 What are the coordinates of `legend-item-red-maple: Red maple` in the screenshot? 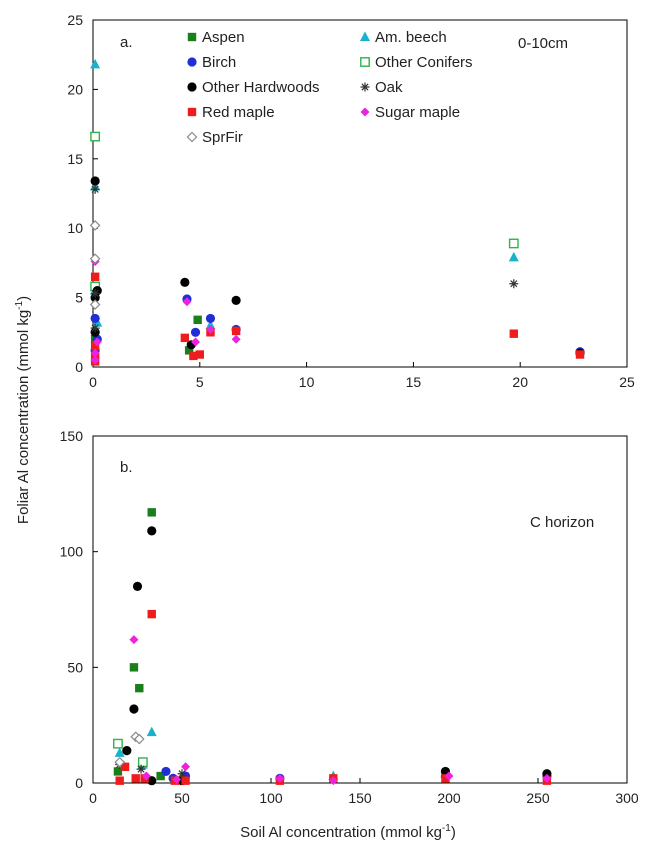 It's located at (231, 112).